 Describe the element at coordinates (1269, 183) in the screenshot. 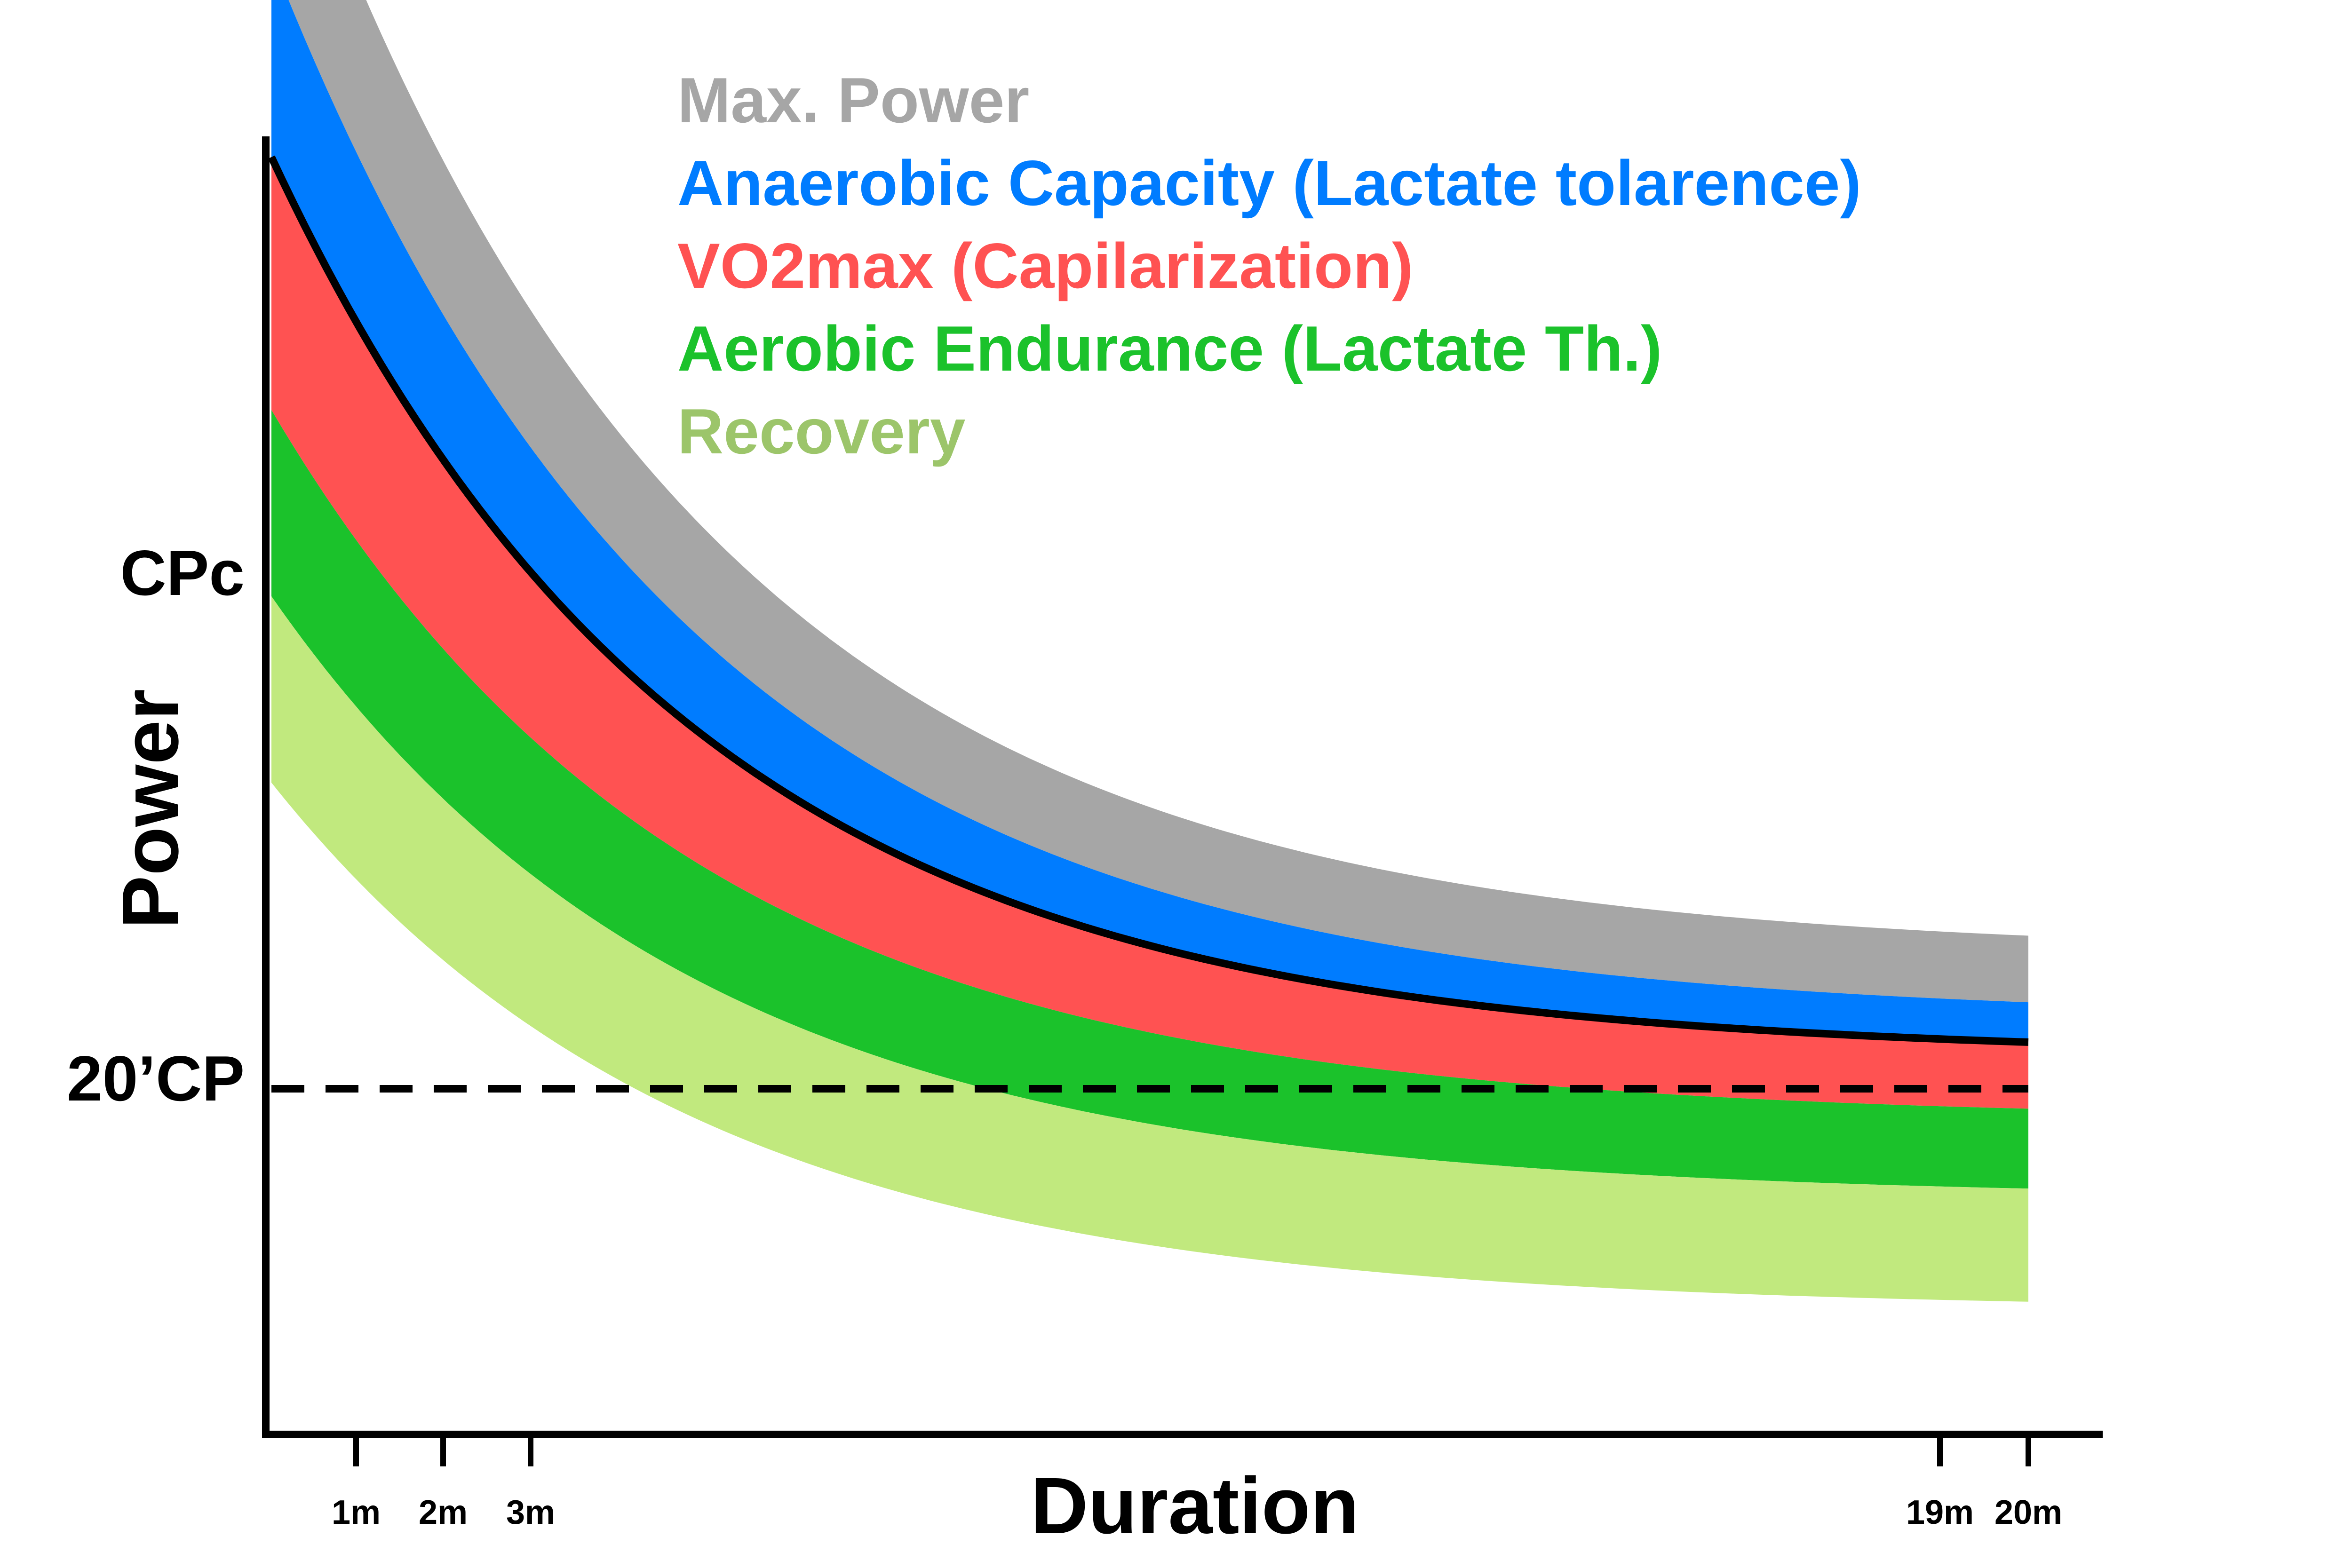

I see `legend-entry: Anaerobic Capacity (Lactate tolarence)` at that location.